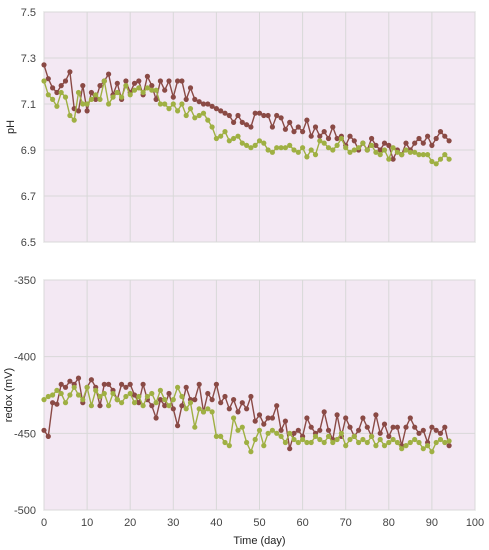  What do you see at coordinates (28, 243) in the screenshot?
I see `ph-y-tick-label: 6.5` at bounding box center [28, 243].